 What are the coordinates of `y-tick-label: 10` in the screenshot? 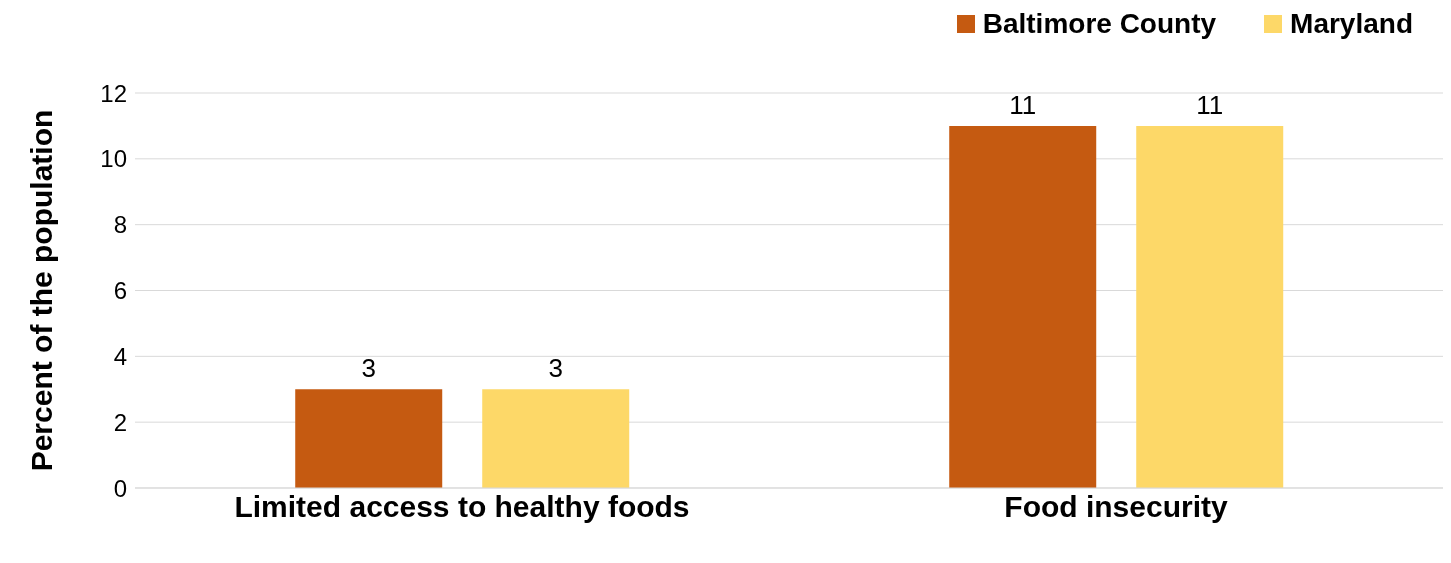 It's located at (113, 159).